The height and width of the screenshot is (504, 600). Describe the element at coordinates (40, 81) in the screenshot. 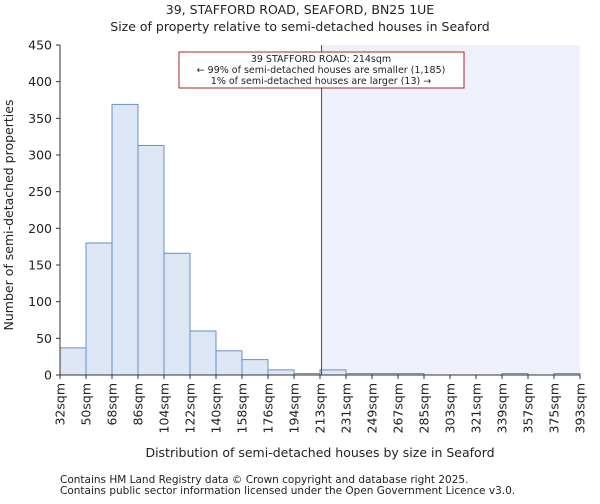

I see `y-tick-label-400: 400` at that location.